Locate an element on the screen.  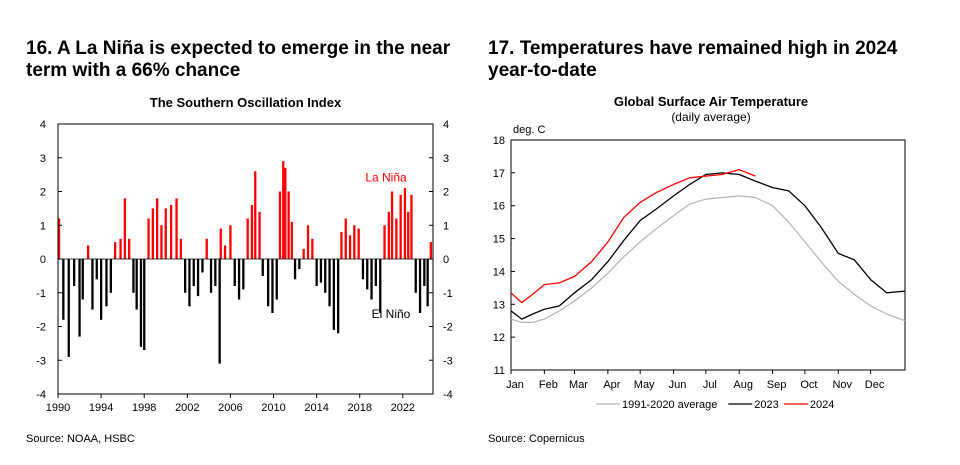
x-tick-label: 2010 is located at coordinates (273, 408).